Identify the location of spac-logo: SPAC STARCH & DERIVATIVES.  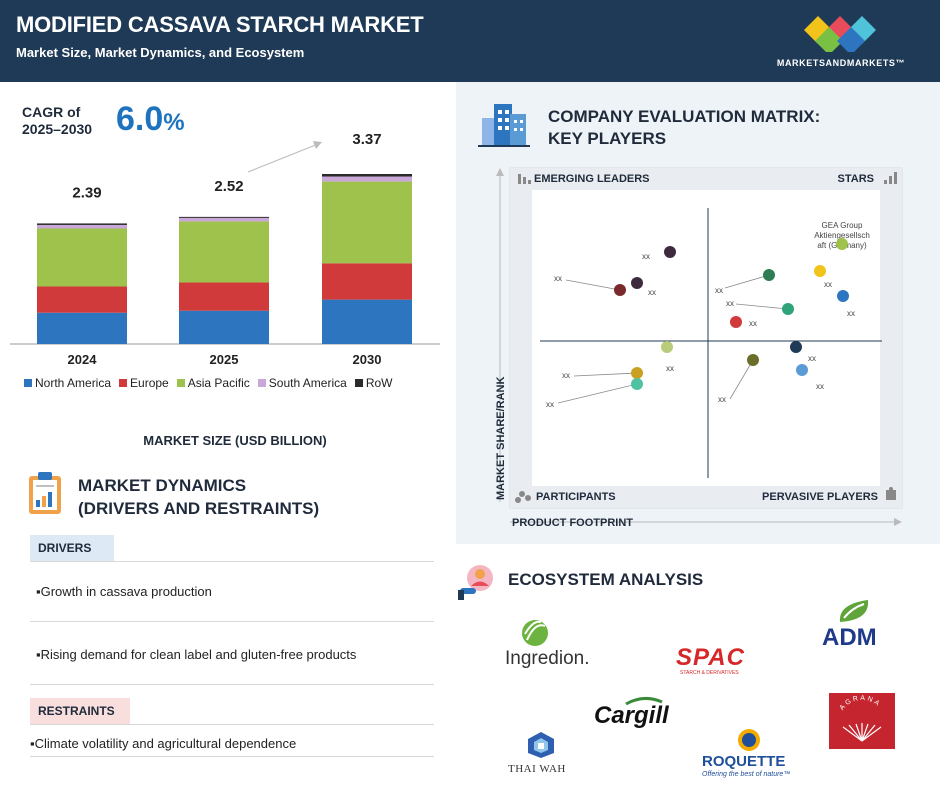
(716, 661).